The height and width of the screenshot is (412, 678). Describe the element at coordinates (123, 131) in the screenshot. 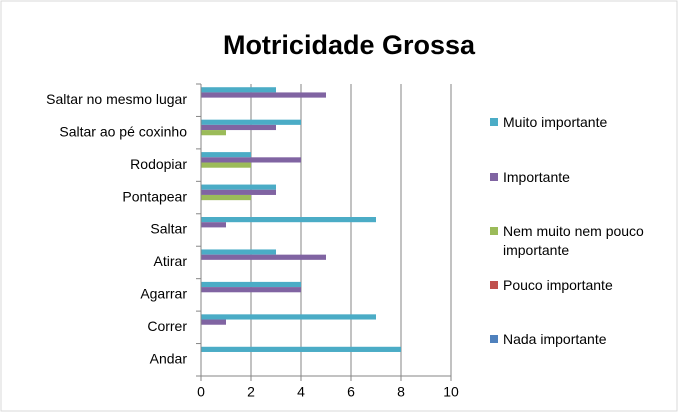

I see `y-tick-label: Saltar ao pé coxinho` at that location.